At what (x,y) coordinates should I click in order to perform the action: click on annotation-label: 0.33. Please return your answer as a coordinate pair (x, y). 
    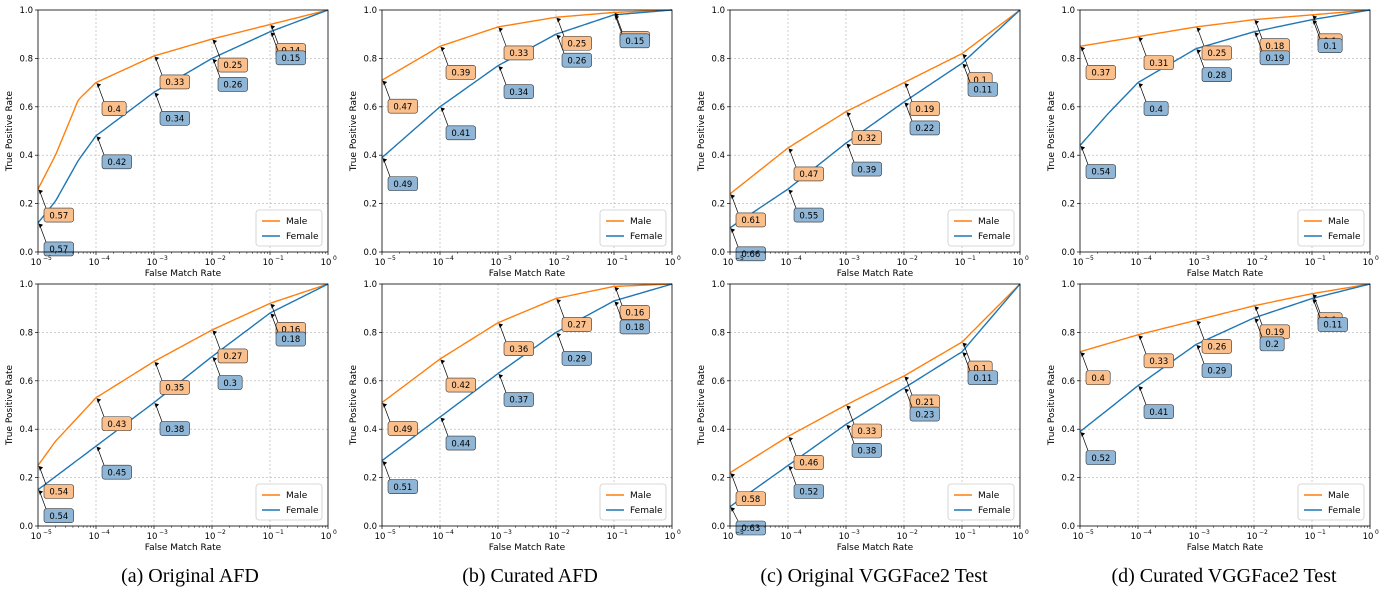
    Looking at the image, I should click on (518, 54).